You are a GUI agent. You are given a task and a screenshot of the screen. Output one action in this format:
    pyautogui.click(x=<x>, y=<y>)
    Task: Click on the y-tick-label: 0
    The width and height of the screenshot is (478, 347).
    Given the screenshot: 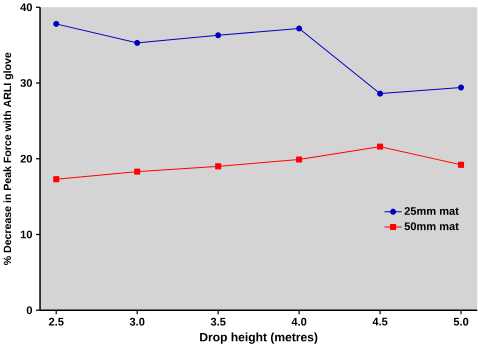 What is the action you would take?
    pyautogui.click(x=29, y=310)
    